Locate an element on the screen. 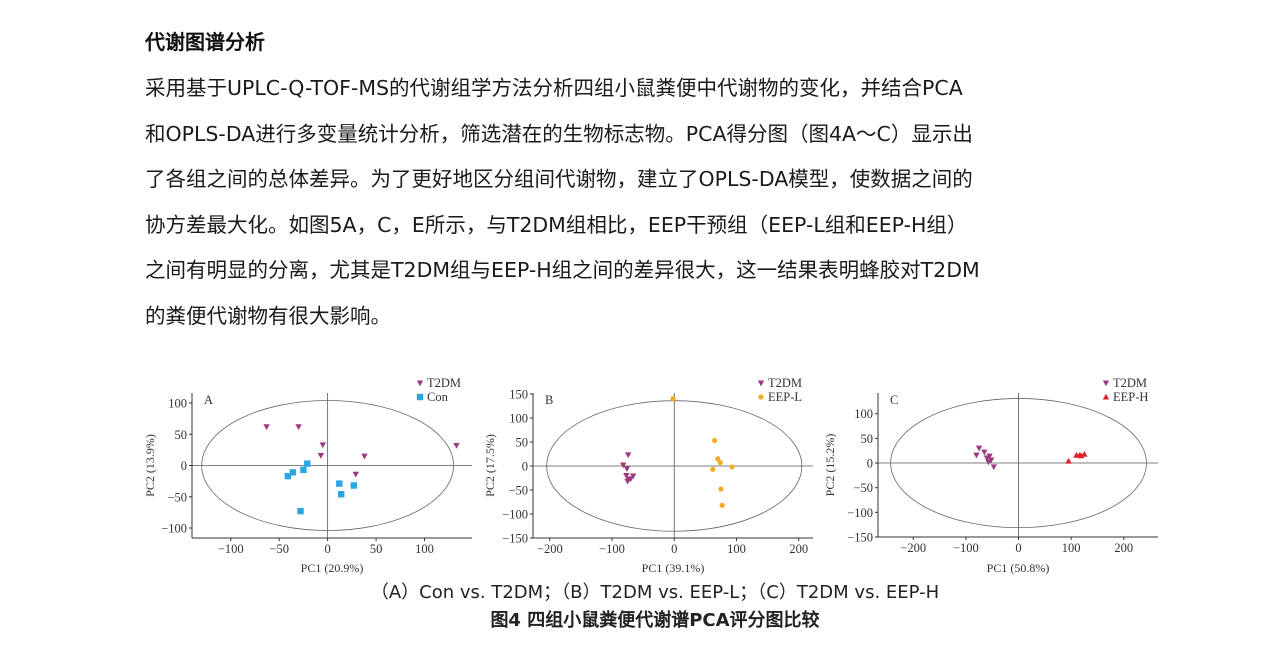  x-axis-label: PC1 (39.1%) is located at coordinates (673, 568).